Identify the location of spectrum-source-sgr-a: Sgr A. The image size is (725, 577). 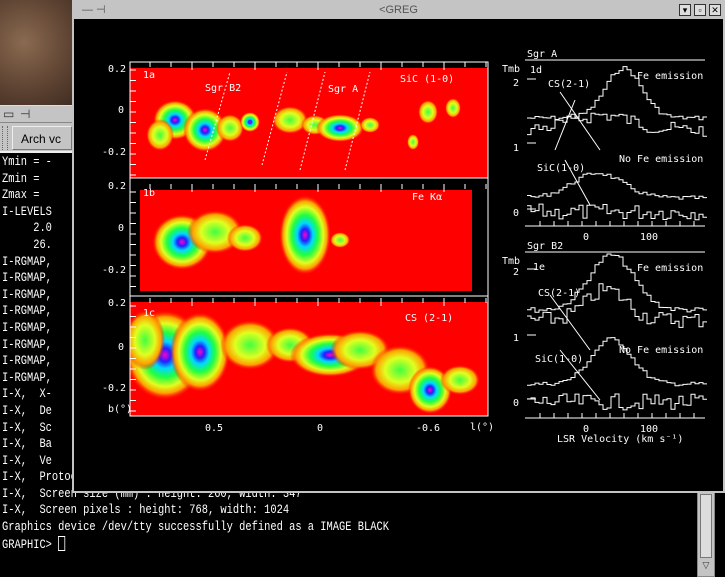
(542, 54).